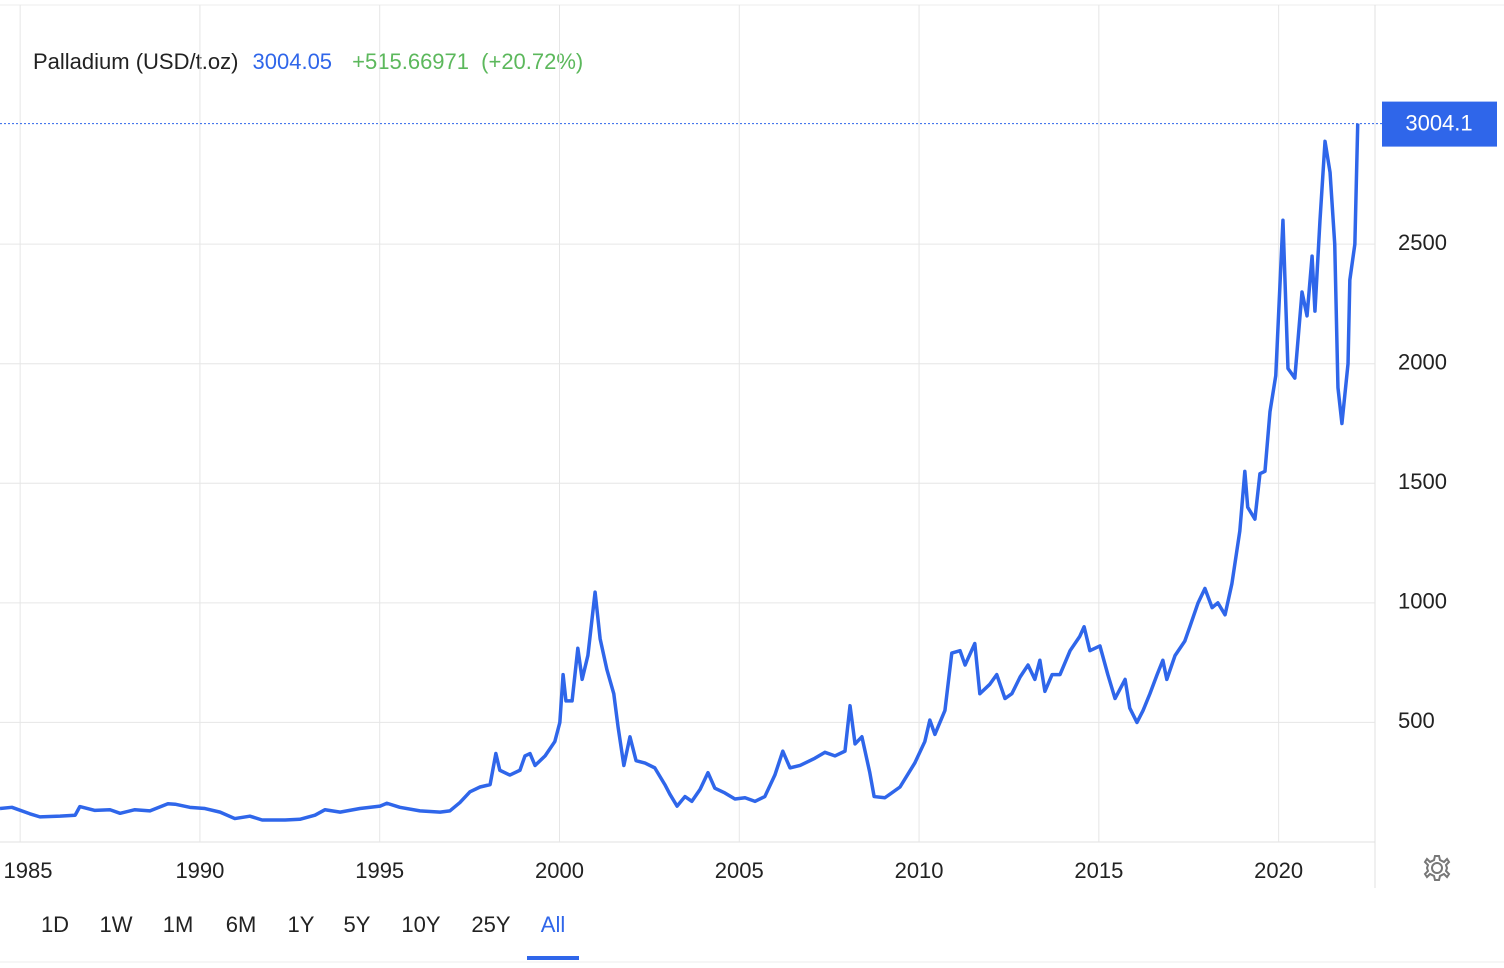  Describe the element at coordinates (293, 61) in the screenshot. I see `last-price: 3004.05` at that location.